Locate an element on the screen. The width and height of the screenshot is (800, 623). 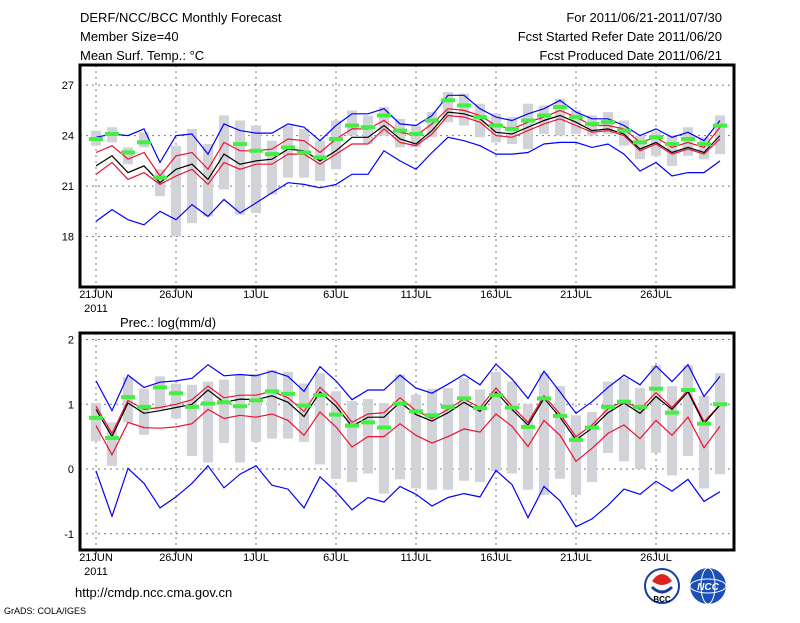
series-line-min is located at coordinates (408, 181).